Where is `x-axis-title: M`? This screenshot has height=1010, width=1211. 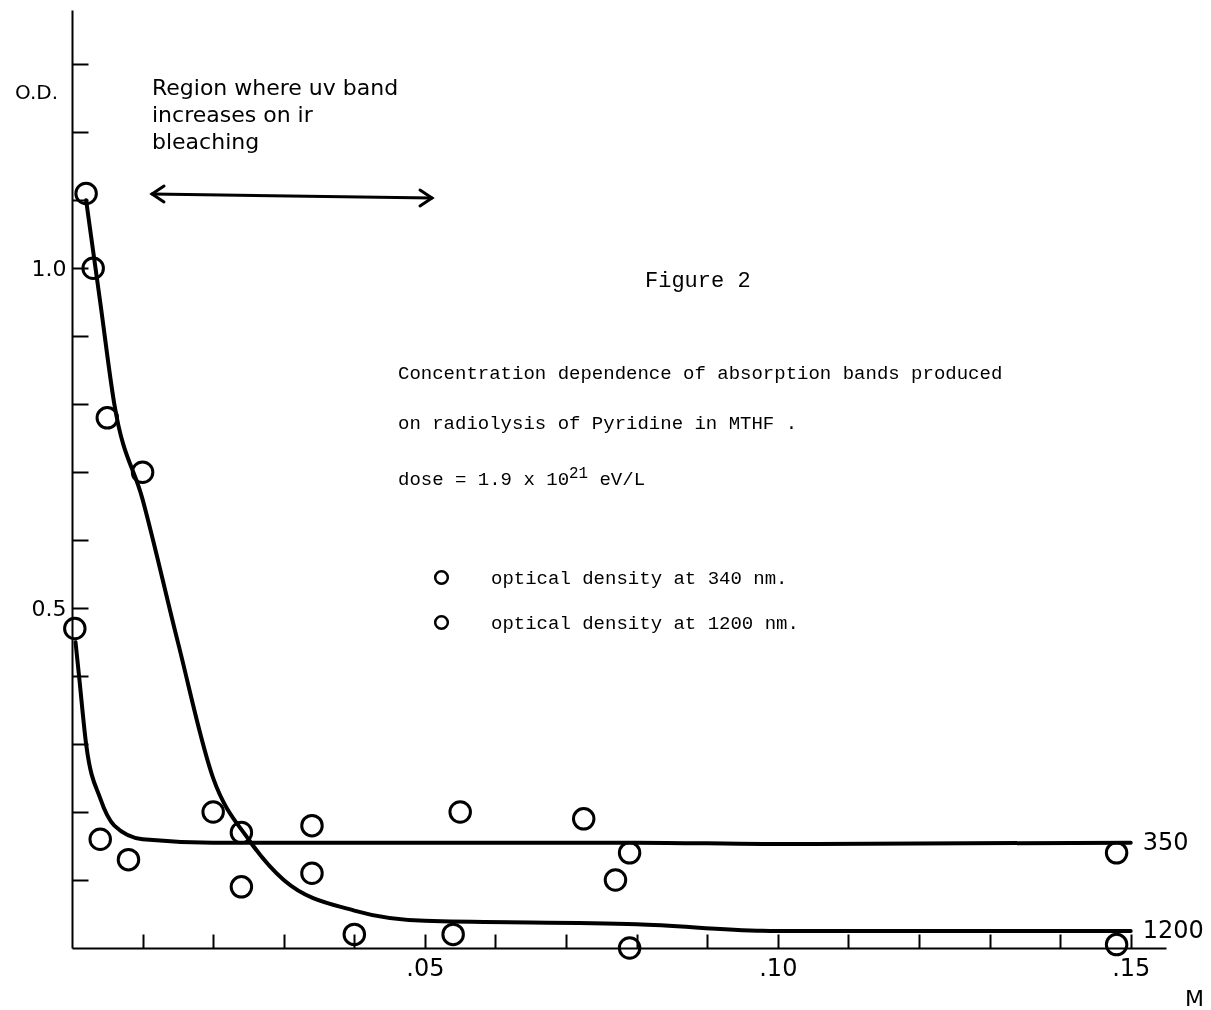
x-axis-title: M is located at coordinates (1194, 997).